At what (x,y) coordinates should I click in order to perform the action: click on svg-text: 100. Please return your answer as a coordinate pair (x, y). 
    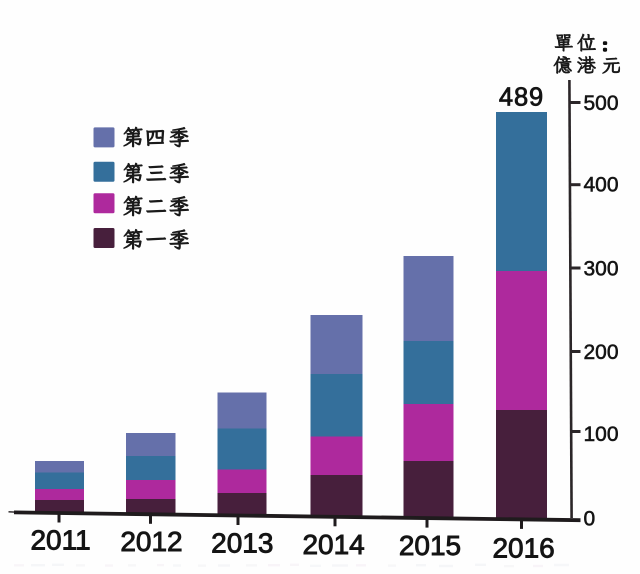
    Looking at the image, I should click on (601, 434).